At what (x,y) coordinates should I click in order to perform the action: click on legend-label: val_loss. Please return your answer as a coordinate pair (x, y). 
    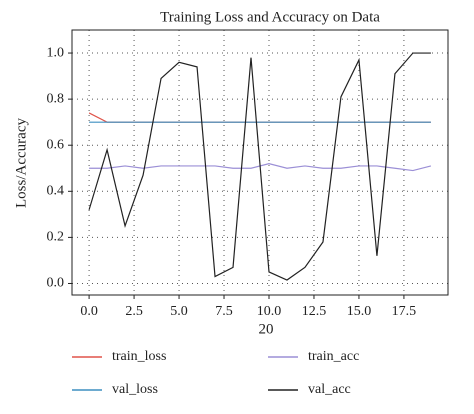
    Looking at the image, I should click on (135, 389).